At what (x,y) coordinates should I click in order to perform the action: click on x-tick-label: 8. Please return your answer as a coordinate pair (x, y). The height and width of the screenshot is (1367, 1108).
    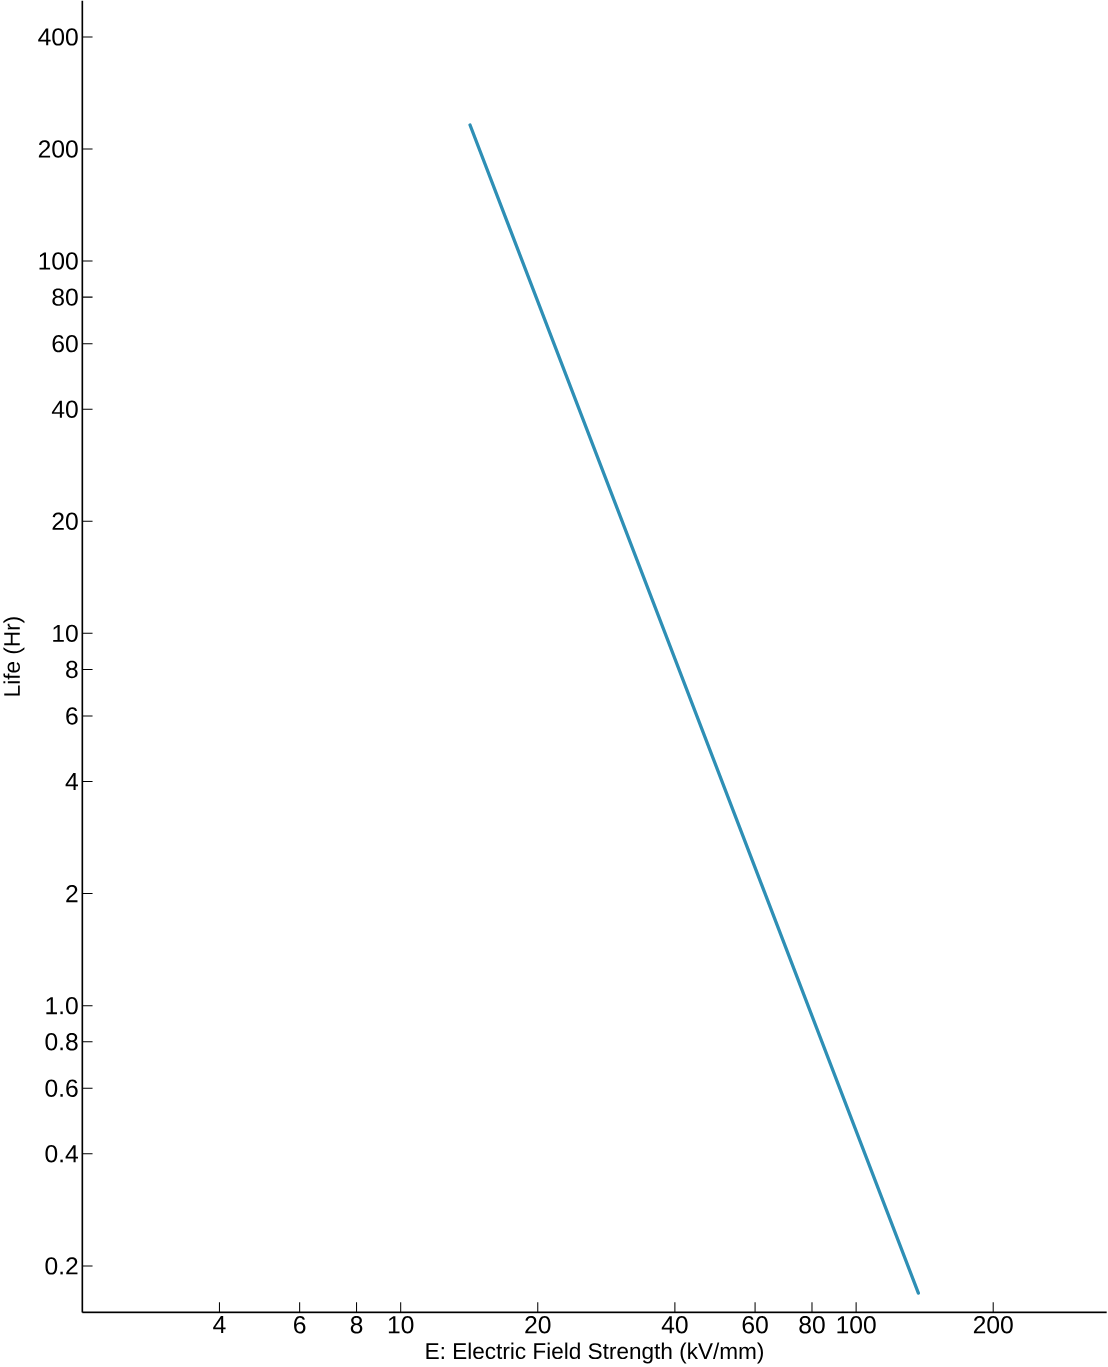
    Looking at the image, I should click on (357, 1325).